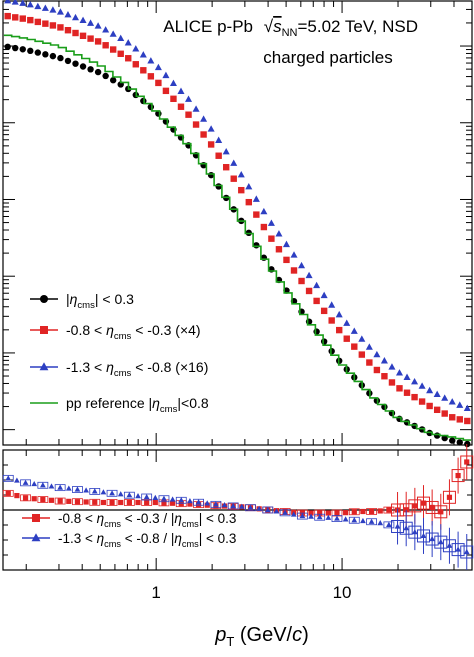 This screenshot has width=474, height=657. What do you see at coordinates (100, 301) in the screenshot?
I see `legend-text-eta03: |ηcms| < 0.3` at bounding box center [100, 301].